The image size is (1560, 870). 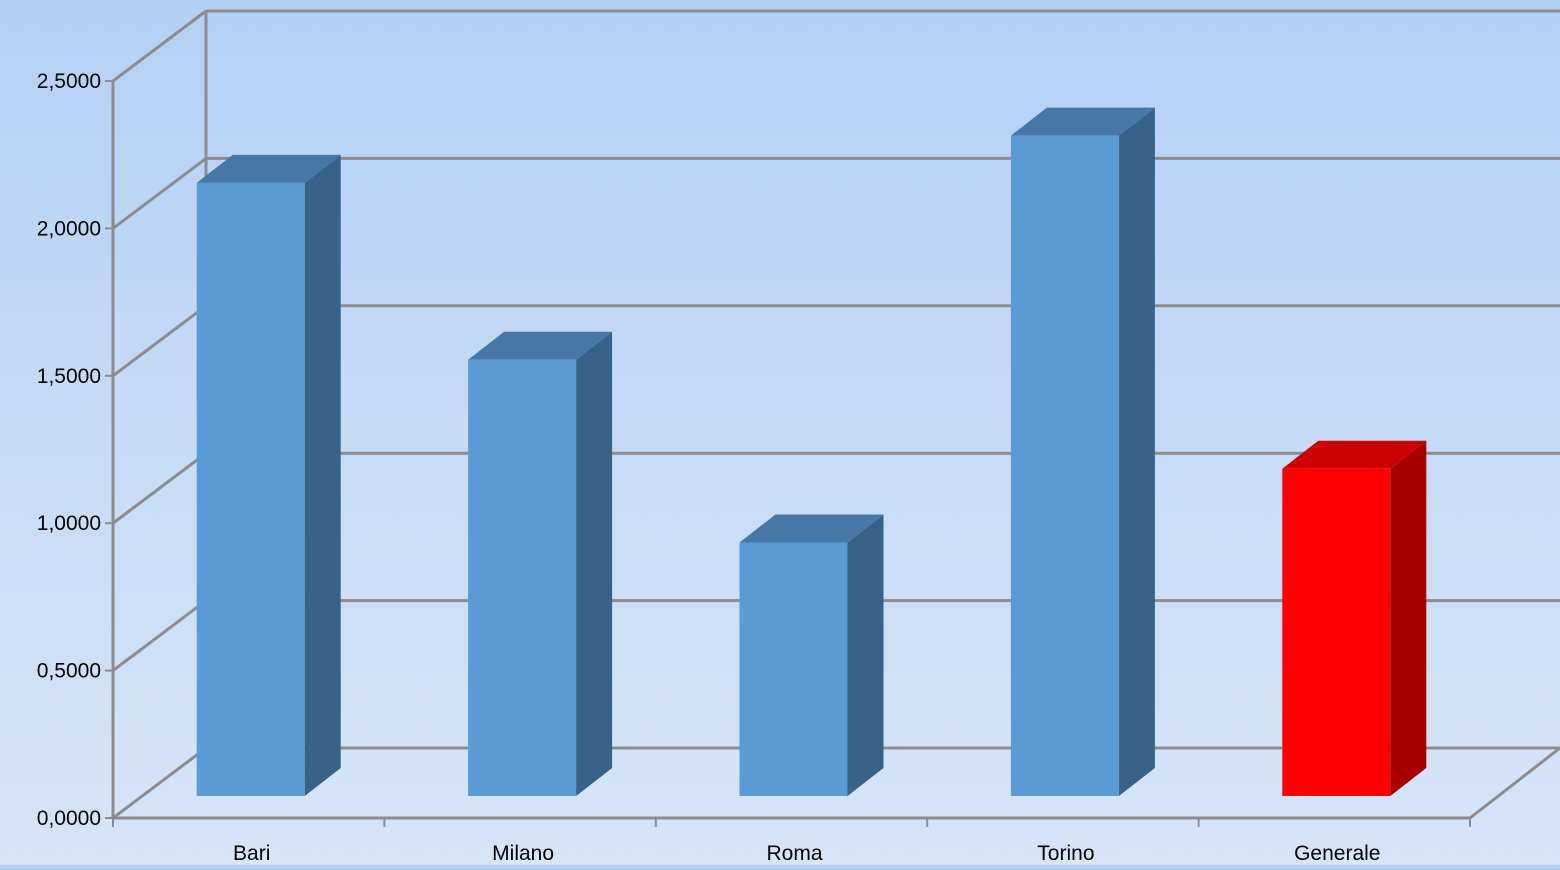 What do you see at coordinates (69, 376) in the screenshot?
I see `y-tick-label: 1,5000` at bounding box center [69, 376].